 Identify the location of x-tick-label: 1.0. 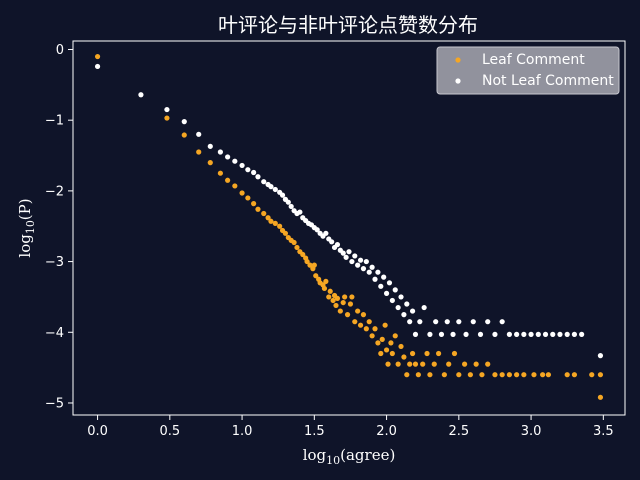
(242, 431).